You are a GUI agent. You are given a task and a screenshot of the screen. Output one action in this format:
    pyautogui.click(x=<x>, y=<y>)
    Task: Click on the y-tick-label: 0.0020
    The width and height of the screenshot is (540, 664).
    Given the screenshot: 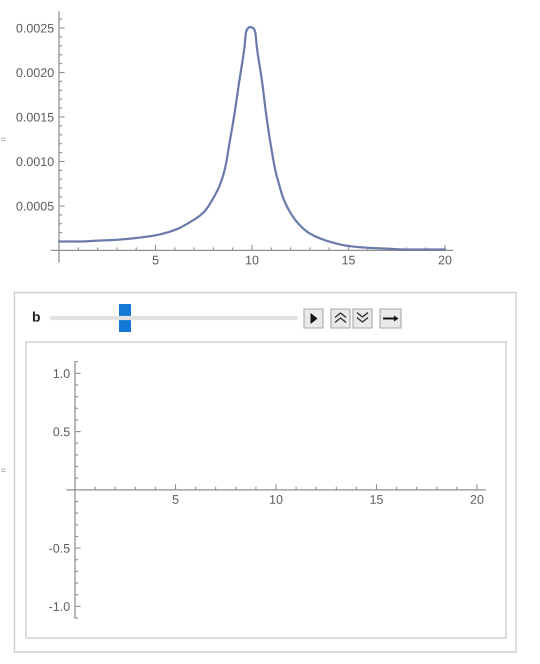 What is the action you would take?
    pyautogui.click(x=35, y=73)
    